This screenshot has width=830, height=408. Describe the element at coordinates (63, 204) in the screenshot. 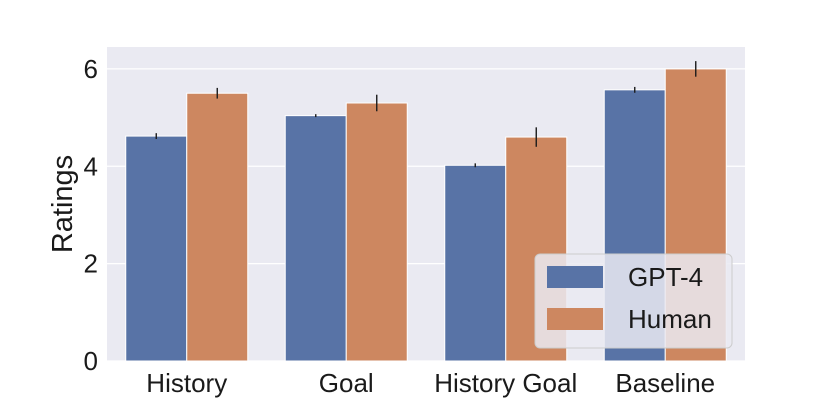

I see `y-axis-label: Ratings` at that location.